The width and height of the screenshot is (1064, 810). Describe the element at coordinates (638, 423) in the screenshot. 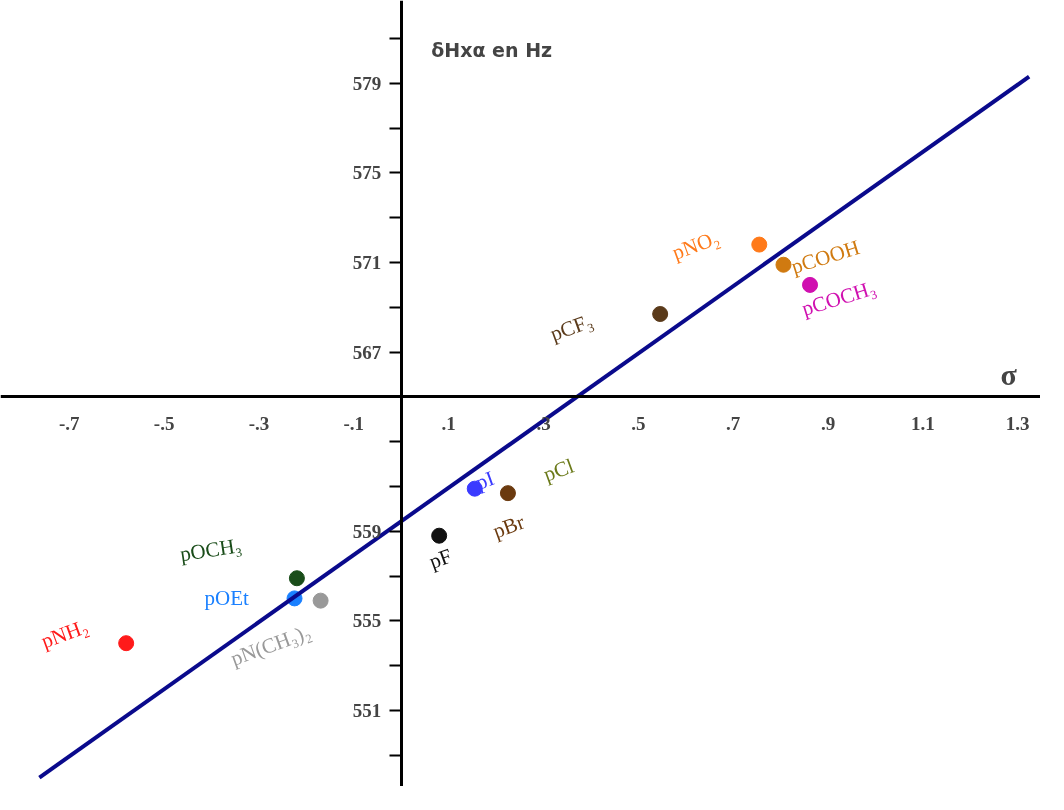

I see `x-tick-label: .5` at that location.